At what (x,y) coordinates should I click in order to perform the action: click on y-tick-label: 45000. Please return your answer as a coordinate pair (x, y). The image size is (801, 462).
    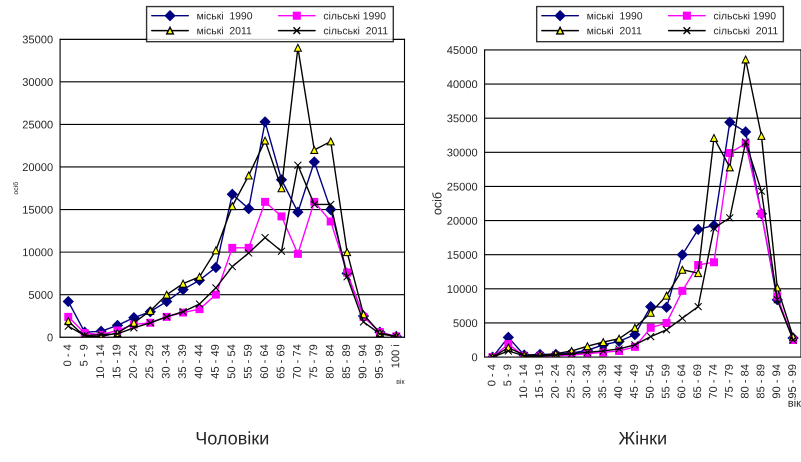
    Looking at the image, I should click on (462, 50).